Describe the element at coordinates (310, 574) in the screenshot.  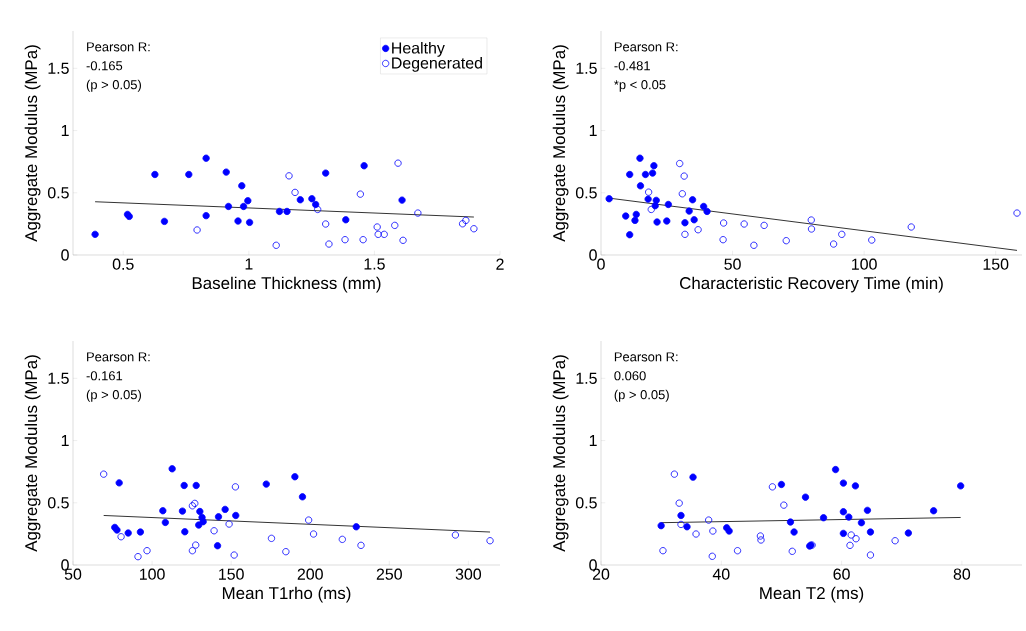
I see `x-tick-label: 200` at that location.